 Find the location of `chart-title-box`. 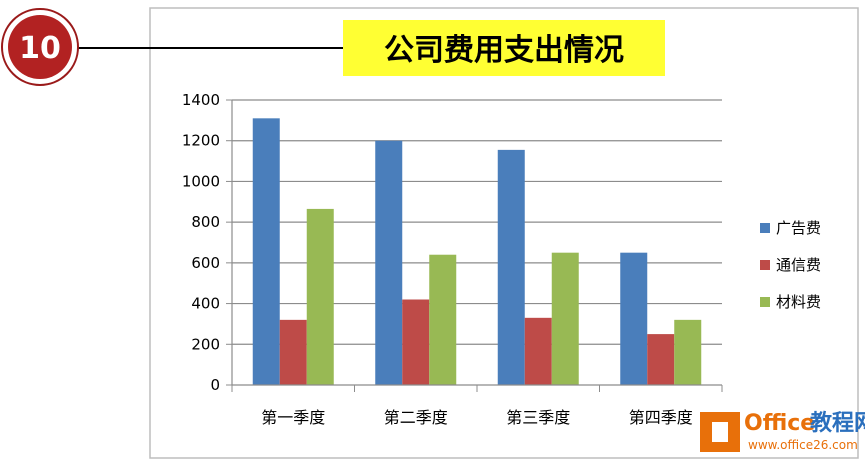

chart-title-box is located at coordinates (504, 48).